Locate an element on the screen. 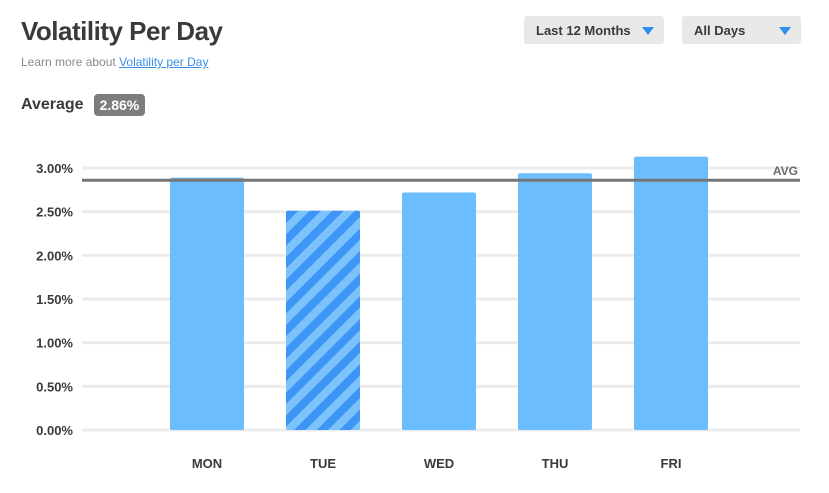 Image resolution: width=829 pixels, height=493 pixels. y-tick-label: 0.00% is located at coordinates (54, 430).